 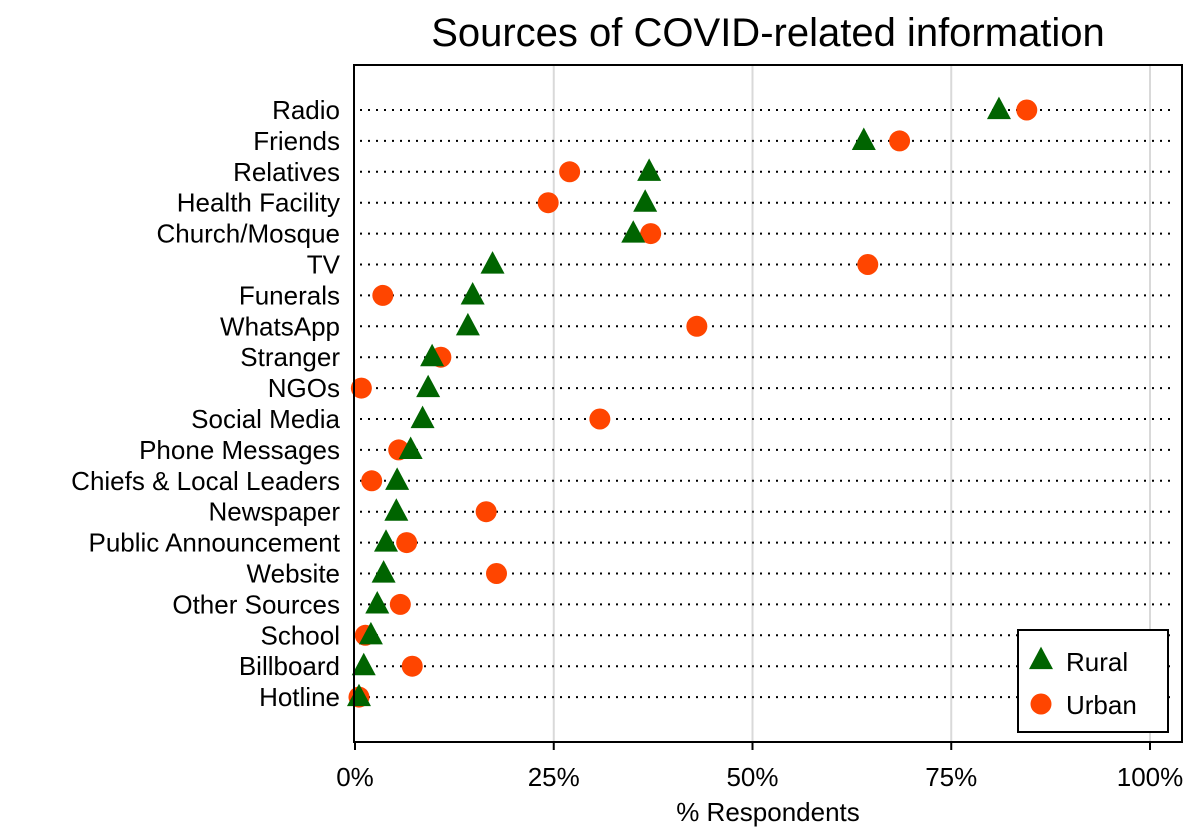 What do you see at coordinates (274, 512) in the screenshot?
I see `category-label: Newspaper` at bounding box center [274, 512].